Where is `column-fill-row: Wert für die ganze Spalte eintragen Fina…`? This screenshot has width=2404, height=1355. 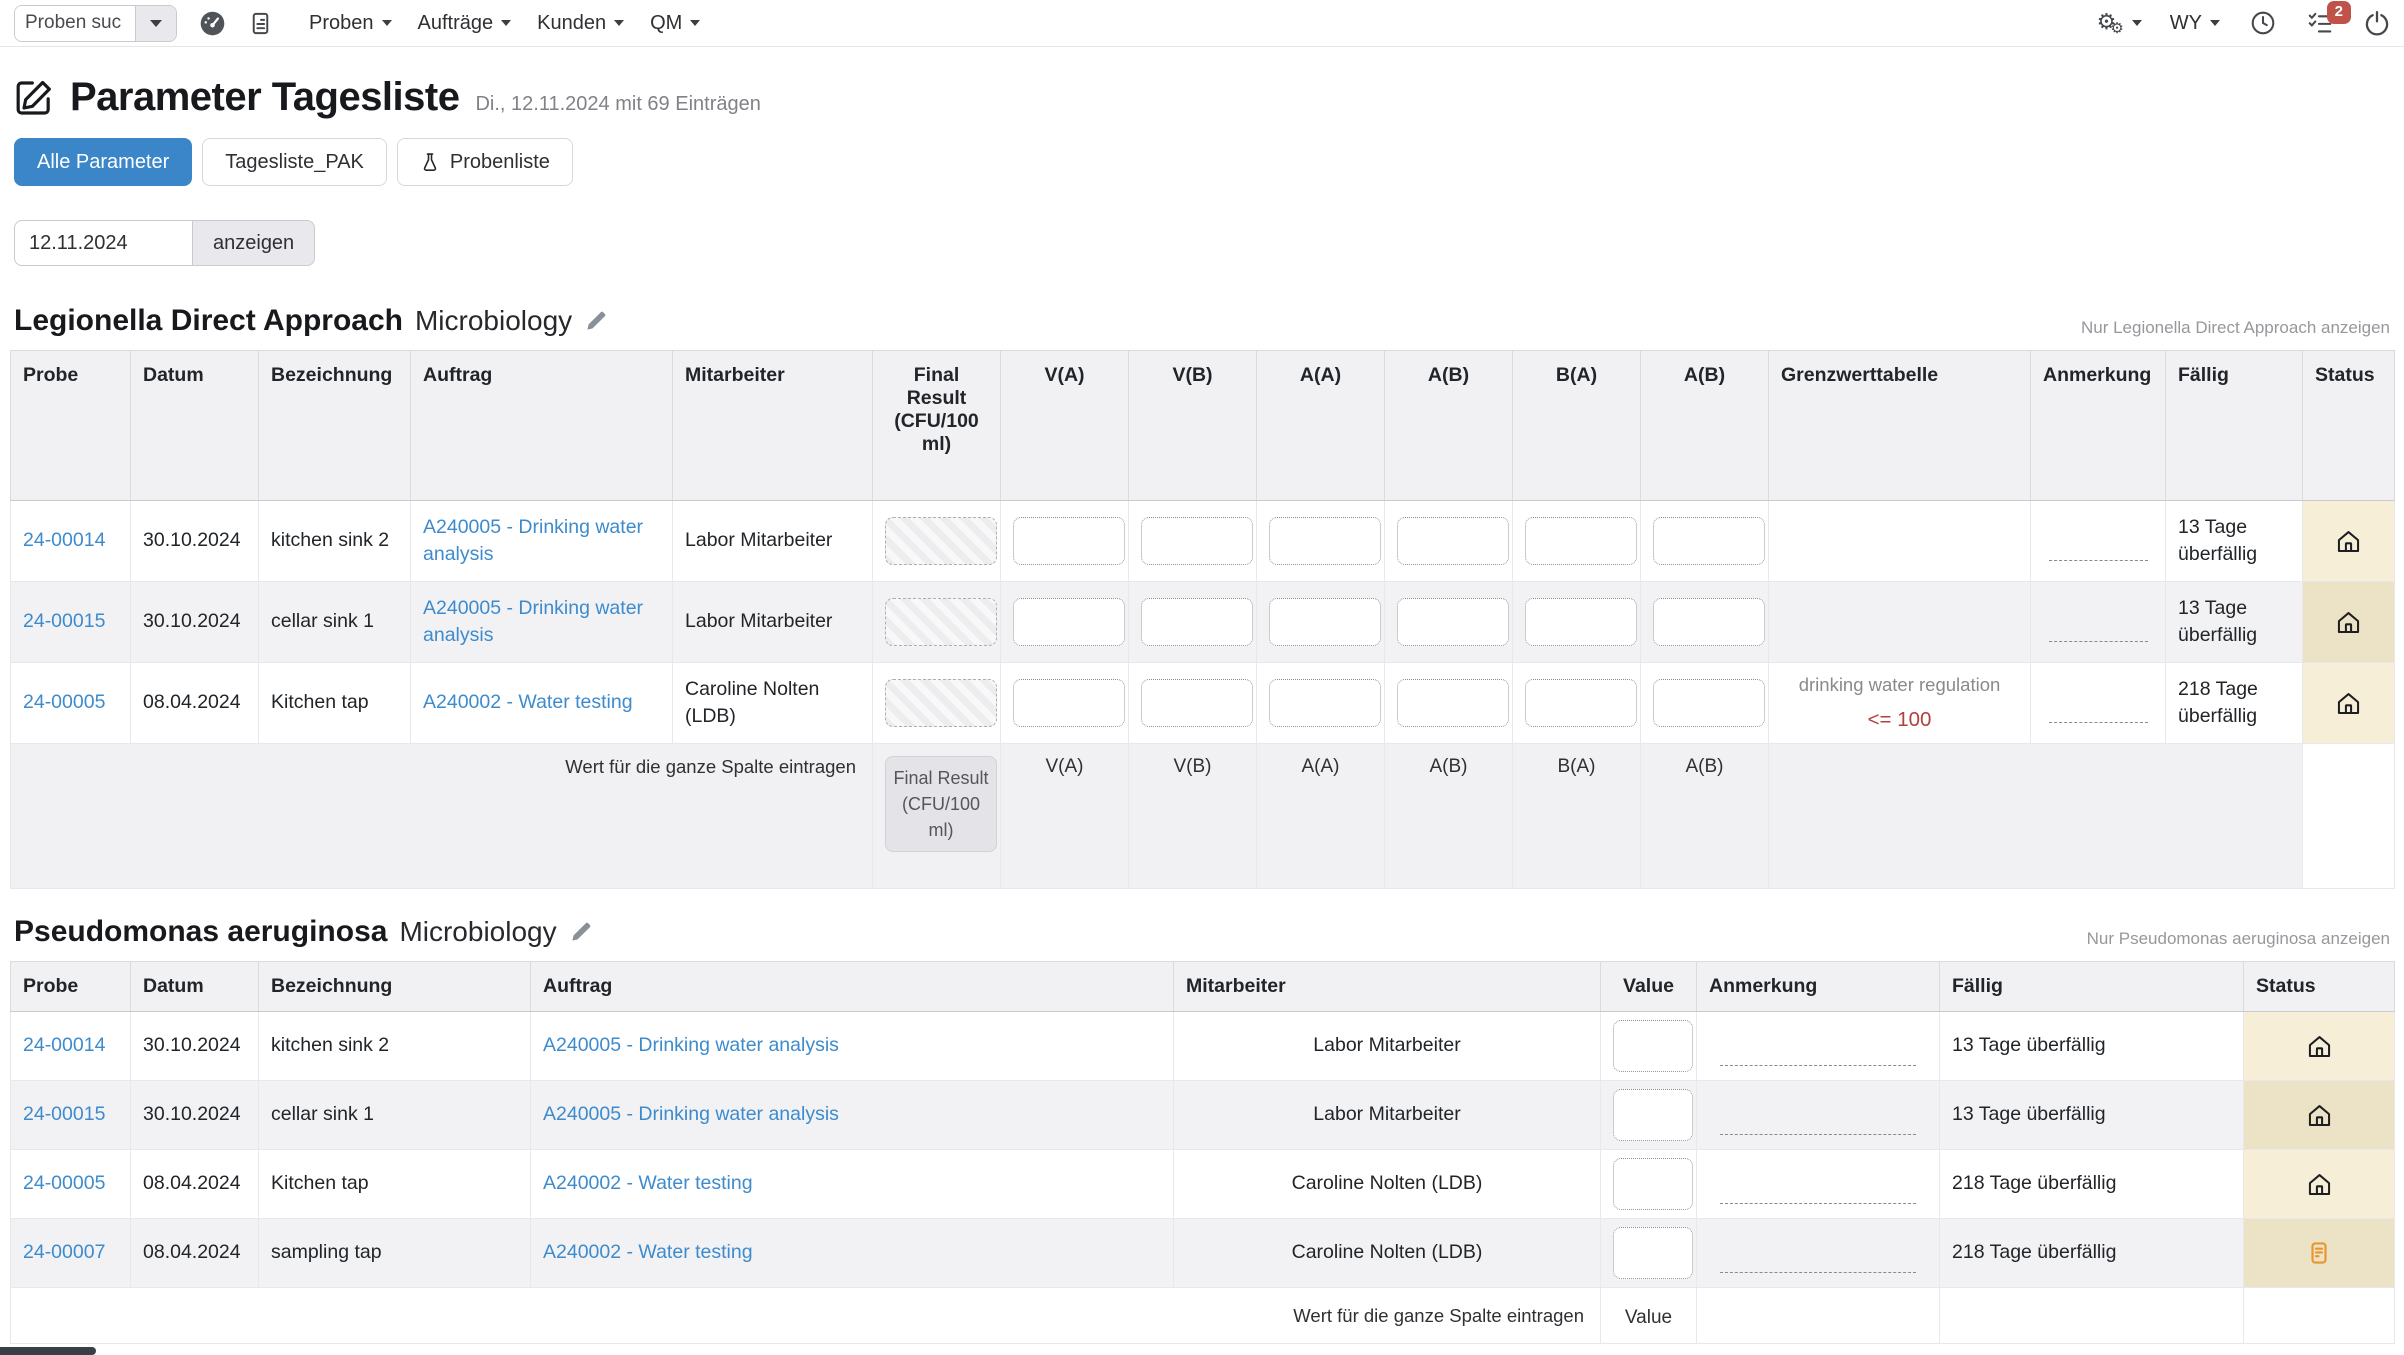
column-fill-row: Wert für die ganze Spalte eintragen Fina… is located at coordinates (1202, 816).